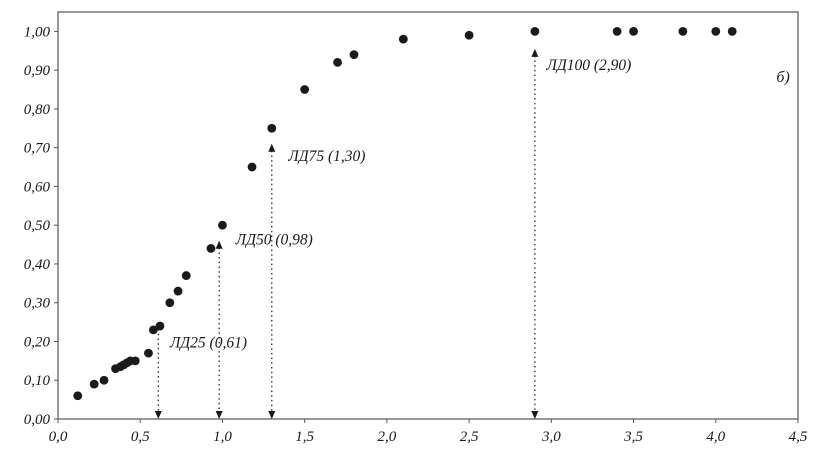  I want to click on annotation-label: ЛД75 (1,30), so click(326, 156).